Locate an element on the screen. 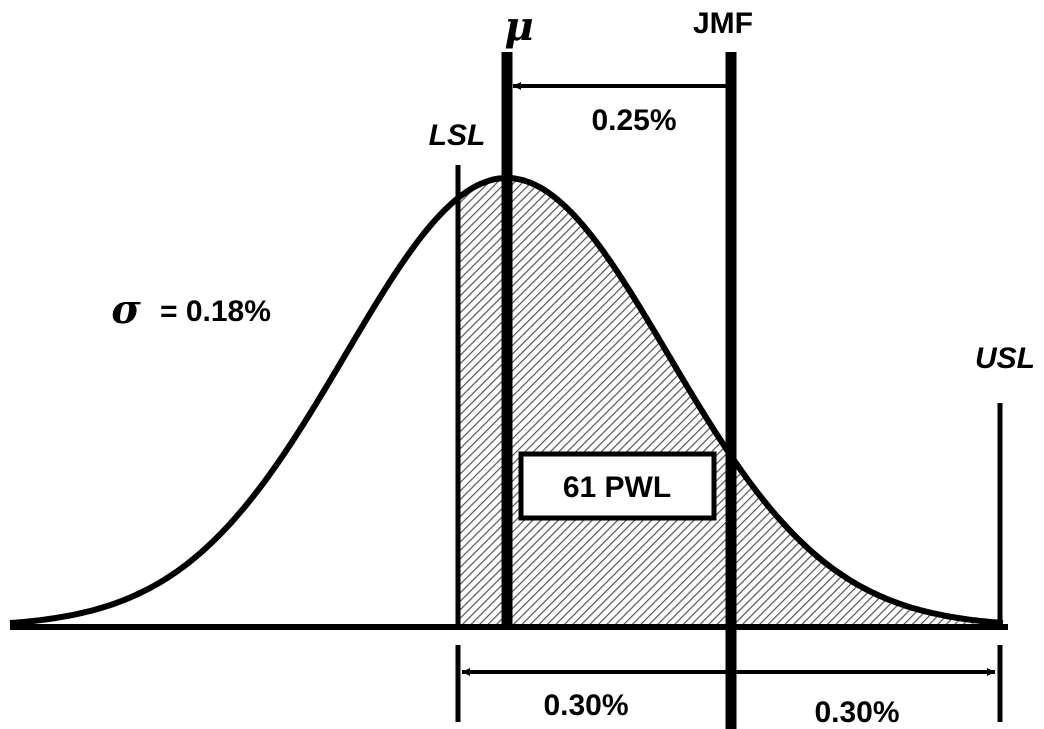 The image size is (1044, 729). lsl-label: LSL is located at coordinates (457, 135).